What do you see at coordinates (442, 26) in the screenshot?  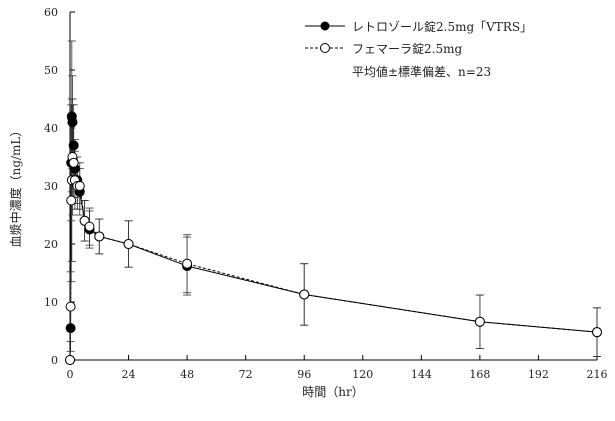 I see `legend-series-1: レトロゾール錠2.5mg「VTRS」` at bounding box center [442, 26].